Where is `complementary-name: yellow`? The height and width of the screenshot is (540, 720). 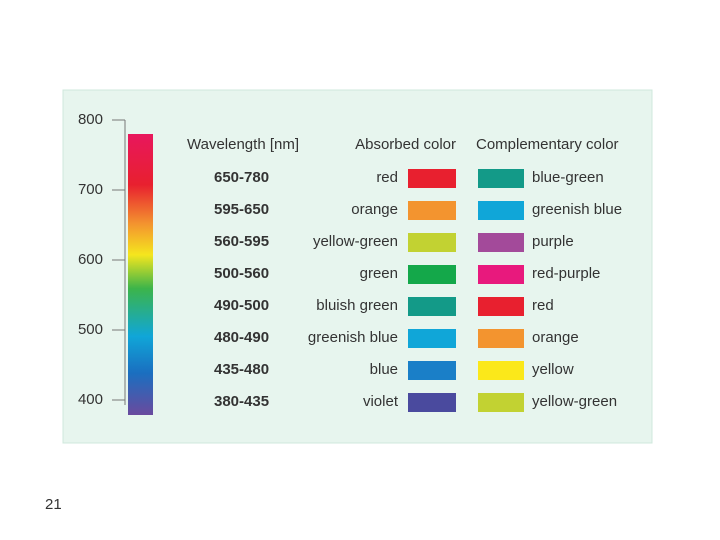
complementary-name: yellow is located at coordinates (553, 369).